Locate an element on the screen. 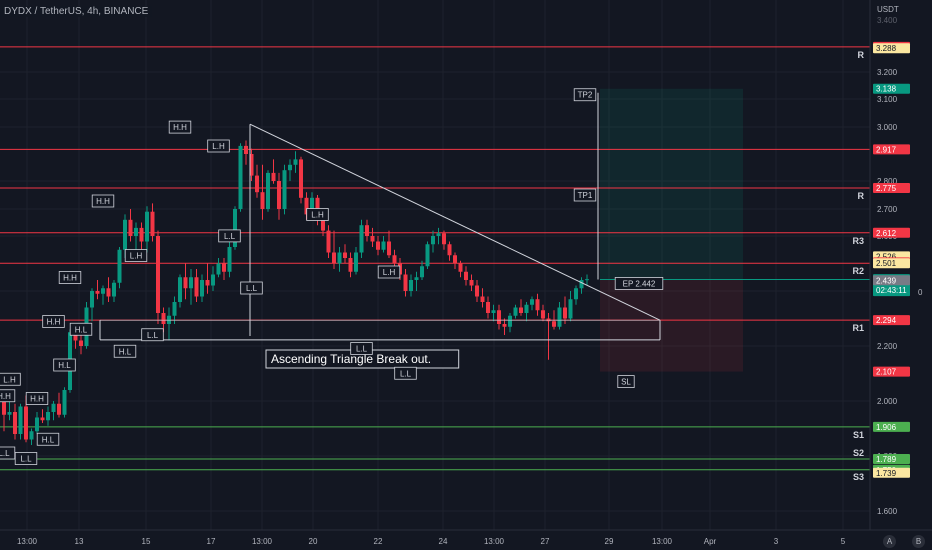  axis-currency: USDT is located at coordinates (888, 9).